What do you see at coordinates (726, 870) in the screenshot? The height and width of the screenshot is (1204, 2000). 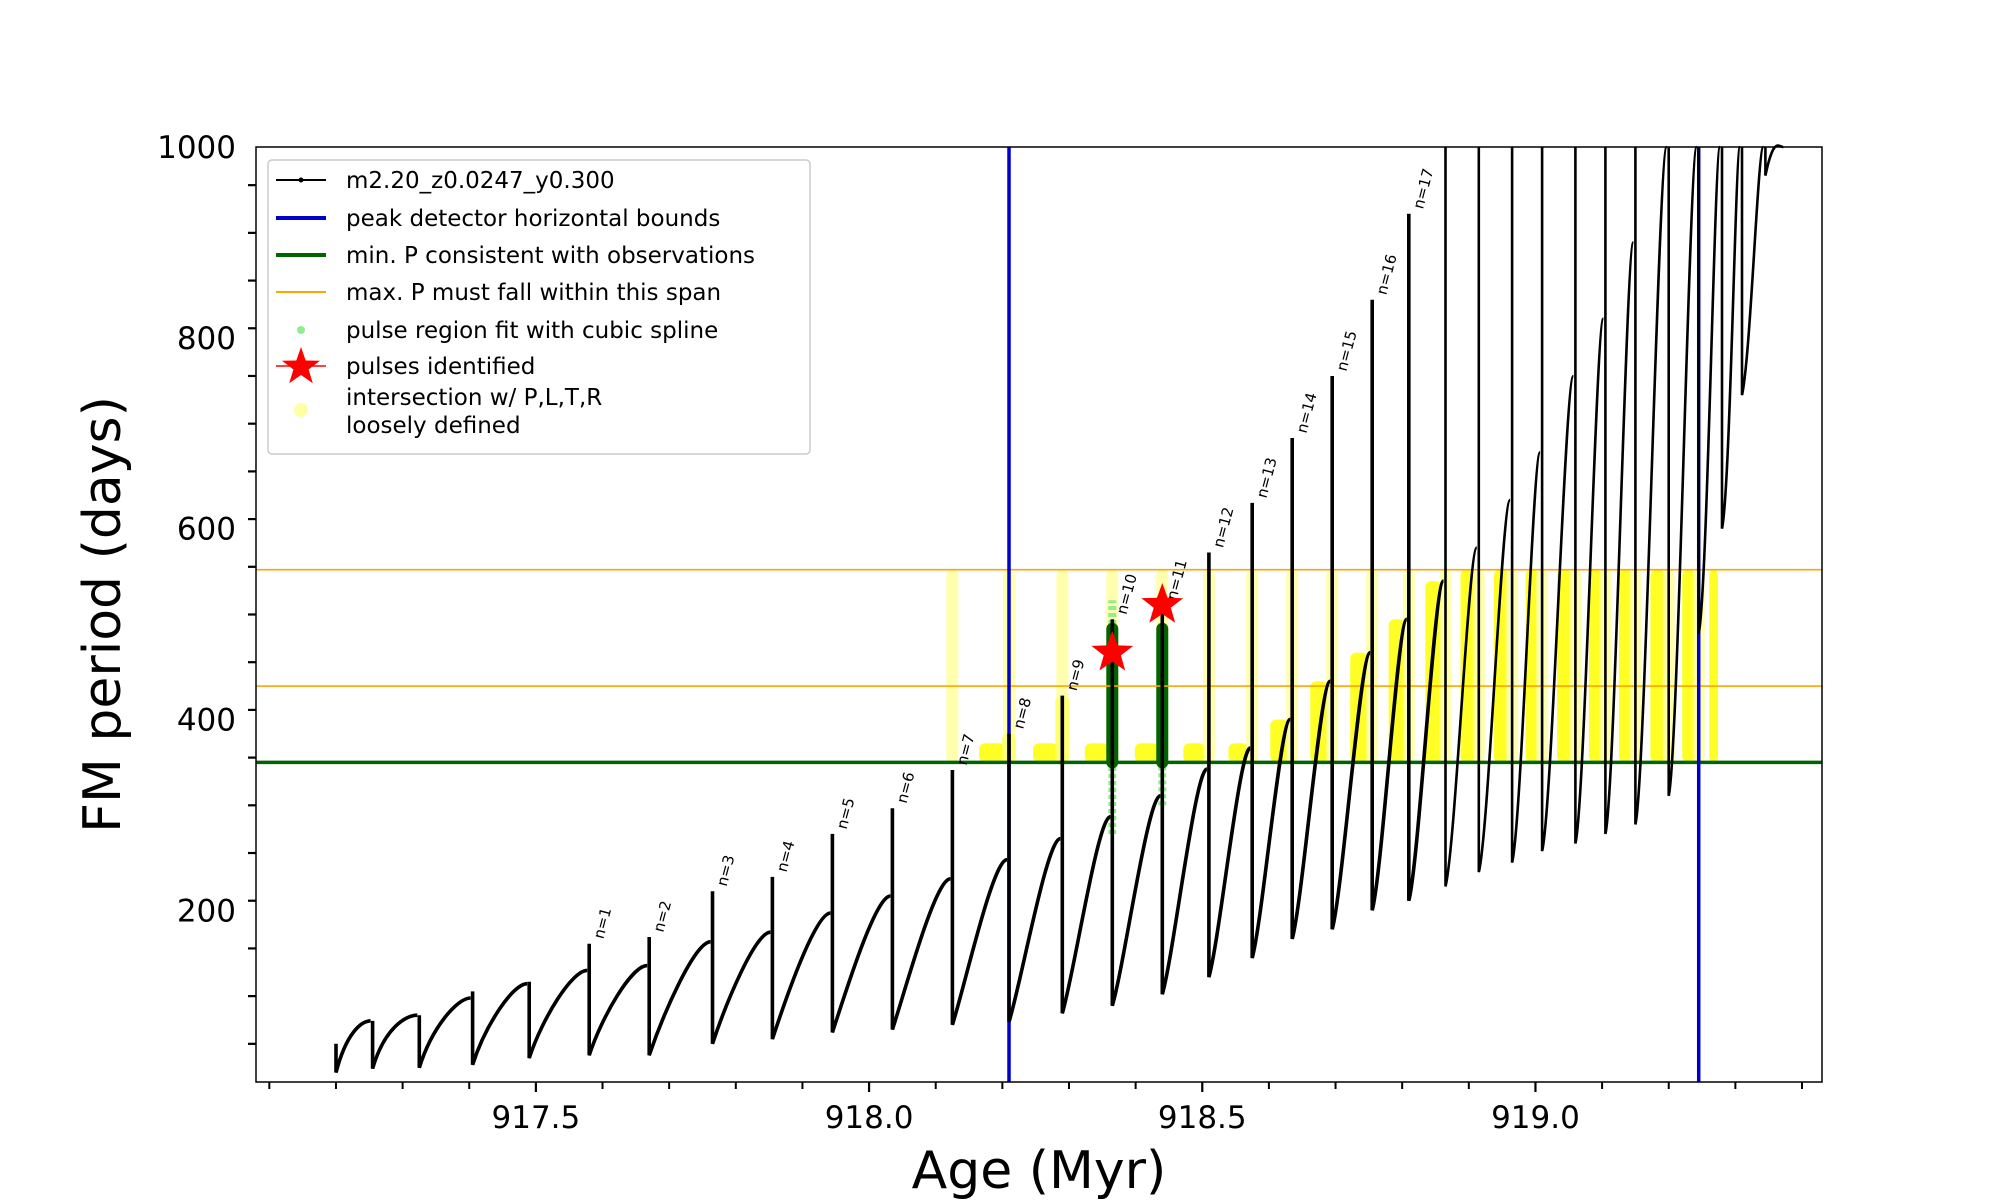 I see `pulse-label-n=3: n=3` at bounding box center [726, 870].